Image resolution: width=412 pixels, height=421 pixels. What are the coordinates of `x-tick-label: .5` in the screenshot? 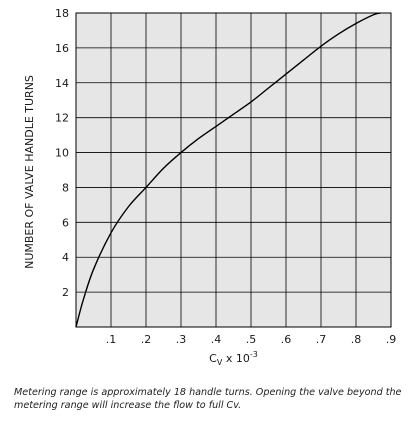 It's located at (251, 339).